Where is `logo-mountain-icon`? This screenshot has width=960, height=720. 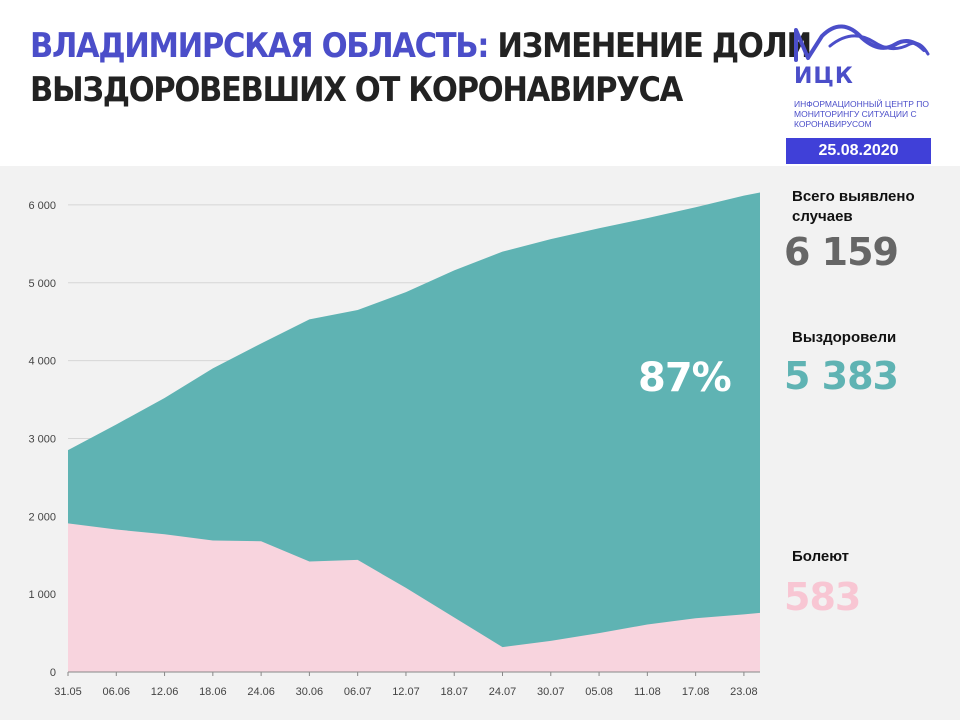 logo-mountain-icon is located at coordinates (862, 43).